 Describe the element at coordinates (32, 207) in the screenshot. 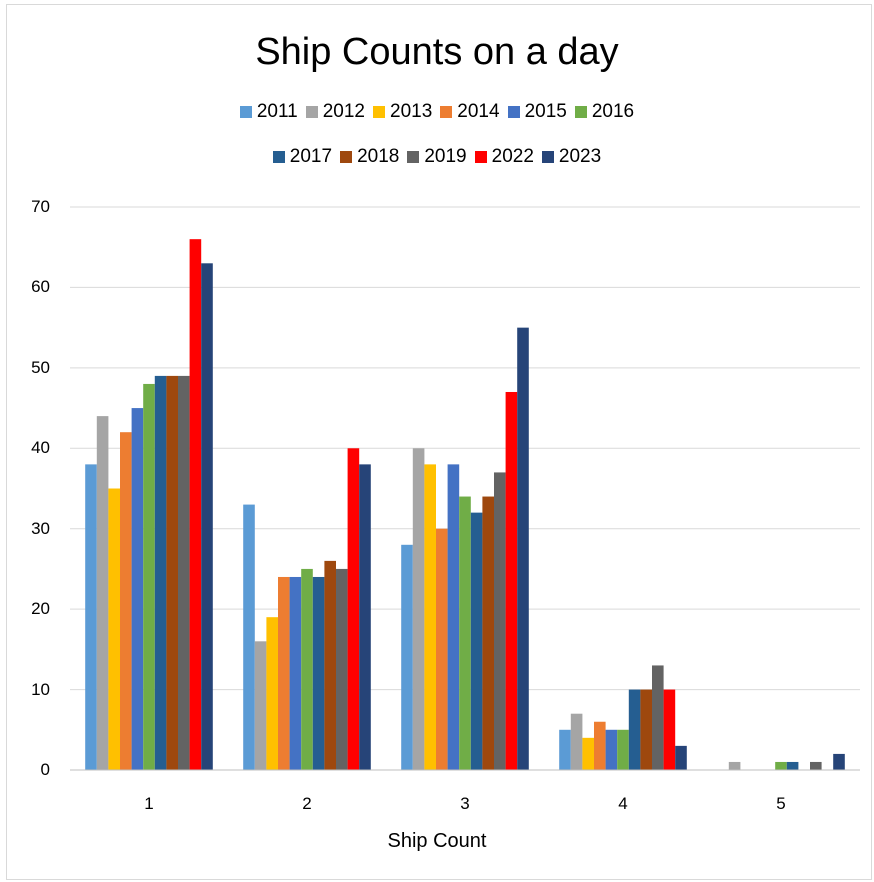

I see `y-tick-label: 70` at that location.